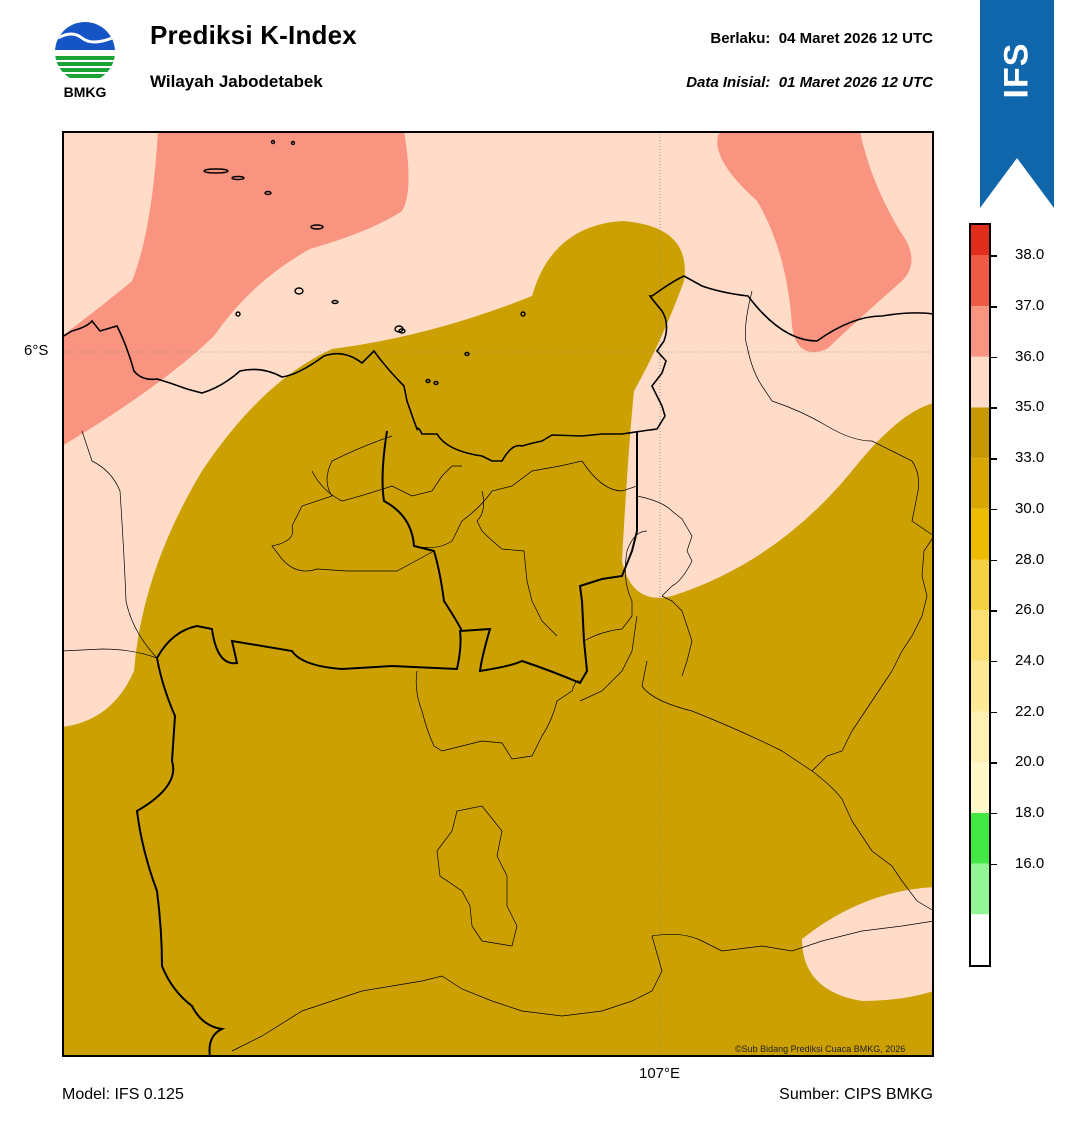  I want to click on colorbar-segments, so click(980, 595).